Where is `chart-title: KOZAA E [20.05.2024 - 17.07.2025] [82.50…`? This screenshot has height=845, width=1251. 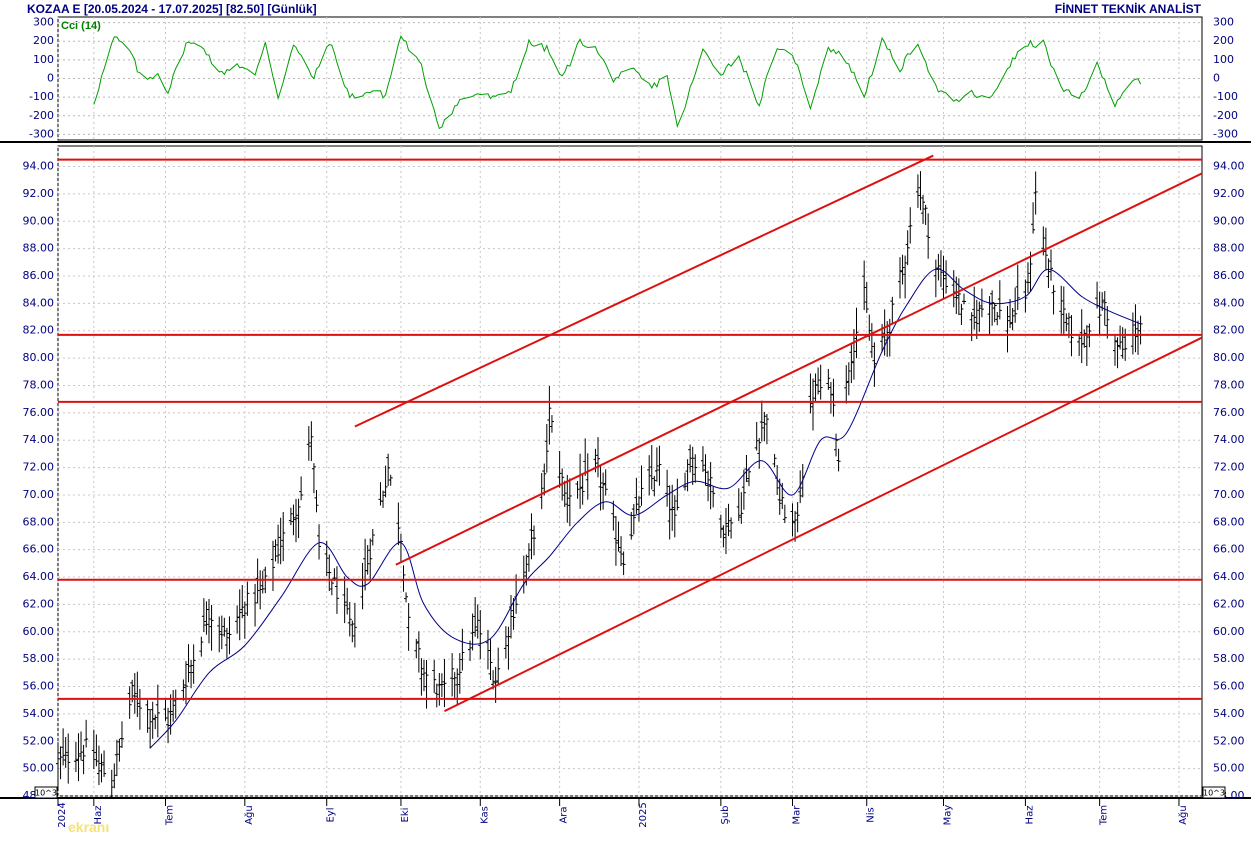
chart-title: KOZAA E [20.05.2024 - 17.07.2025] [82.50… is located at coordinates (172, 9).